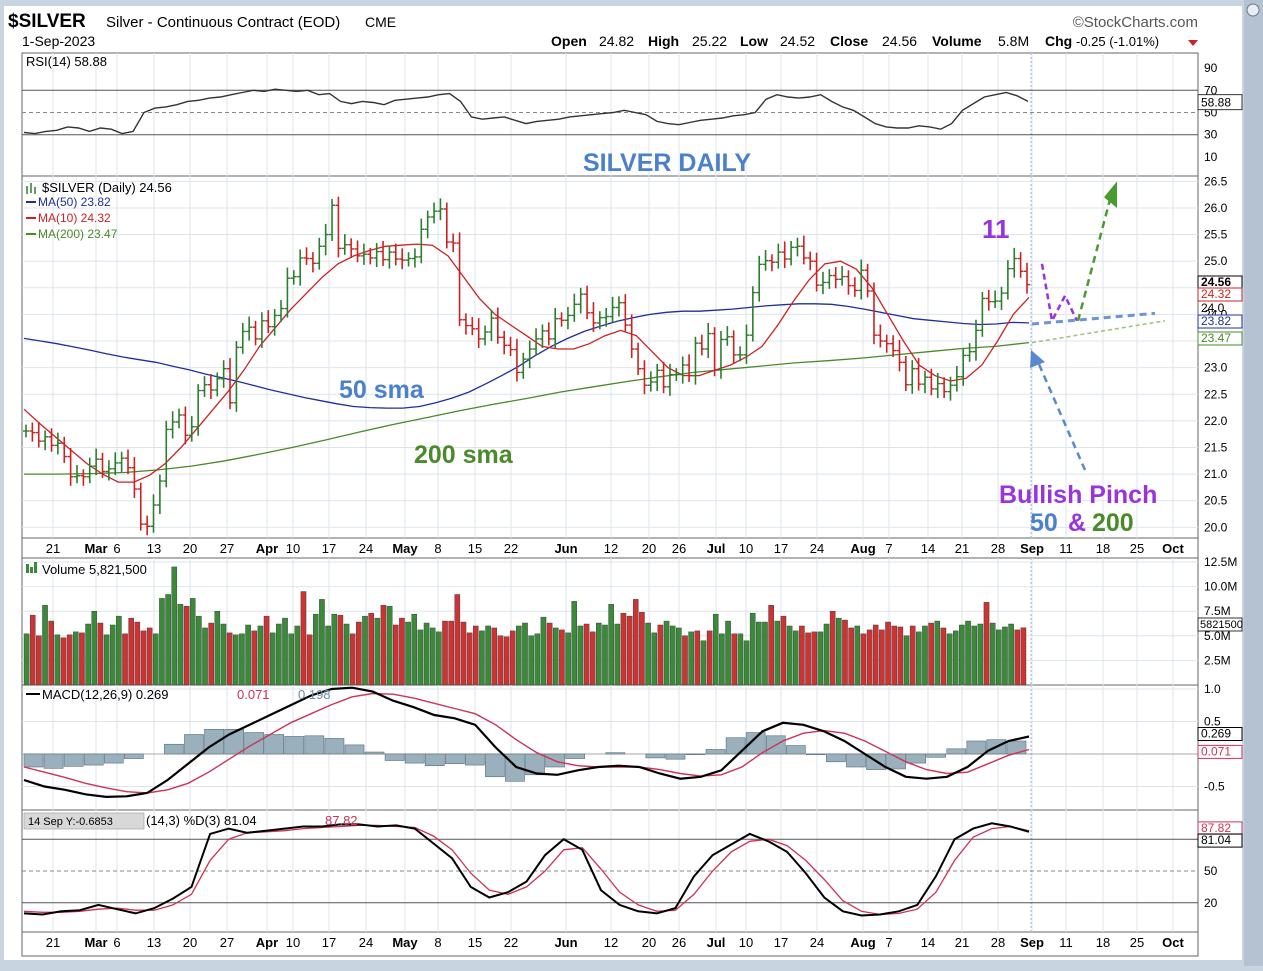 This screenshot has width=1263, height=971. What do you see at coordinates (405, 548) in the screenshot?
I see `x-axis-top-tick-label: May` at bounding box center [405, 548].